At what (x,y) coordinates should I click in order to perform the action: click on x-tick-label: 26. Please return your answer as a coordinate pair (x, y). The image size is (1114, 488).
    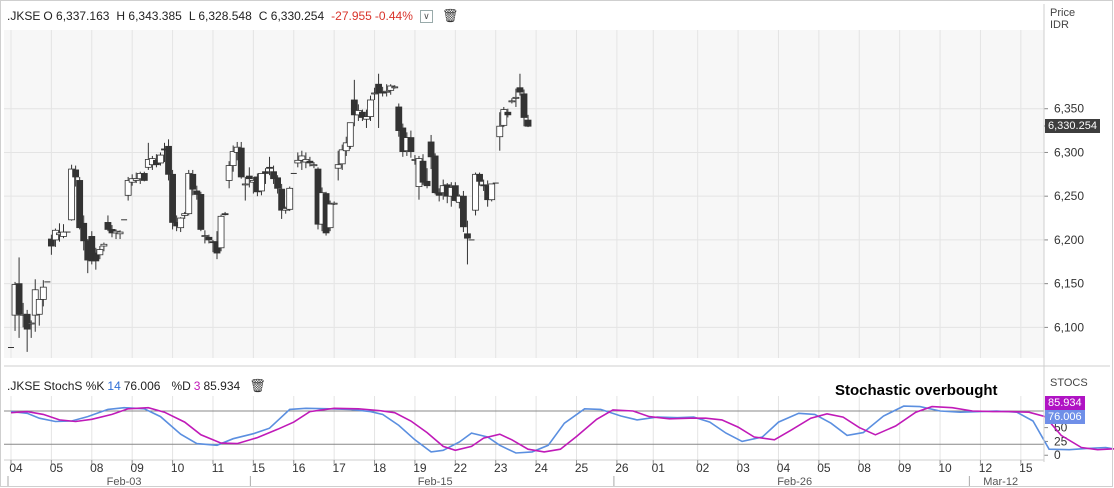
    Looking at the image, I should click on (622, 468).